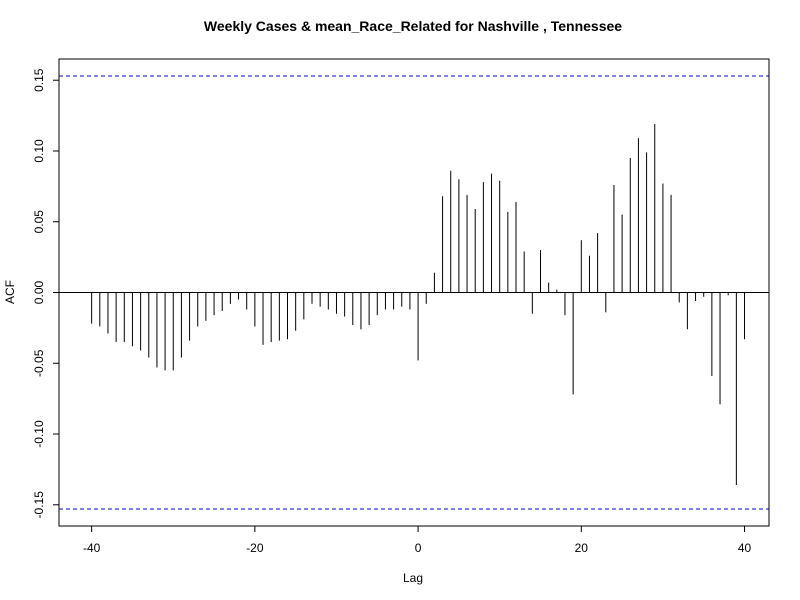  What do you see at coordinates (745, 548) in the screenshot?
I see `x-tick-label: 40` at bounding box center [745, 548].